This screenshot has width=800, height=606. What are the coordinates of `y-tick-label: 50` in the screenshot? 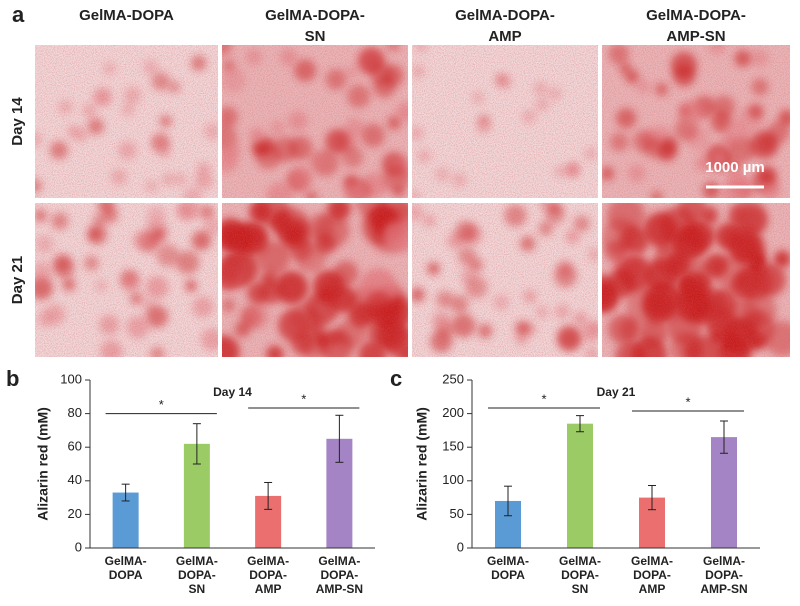 It's located at (457, 513).